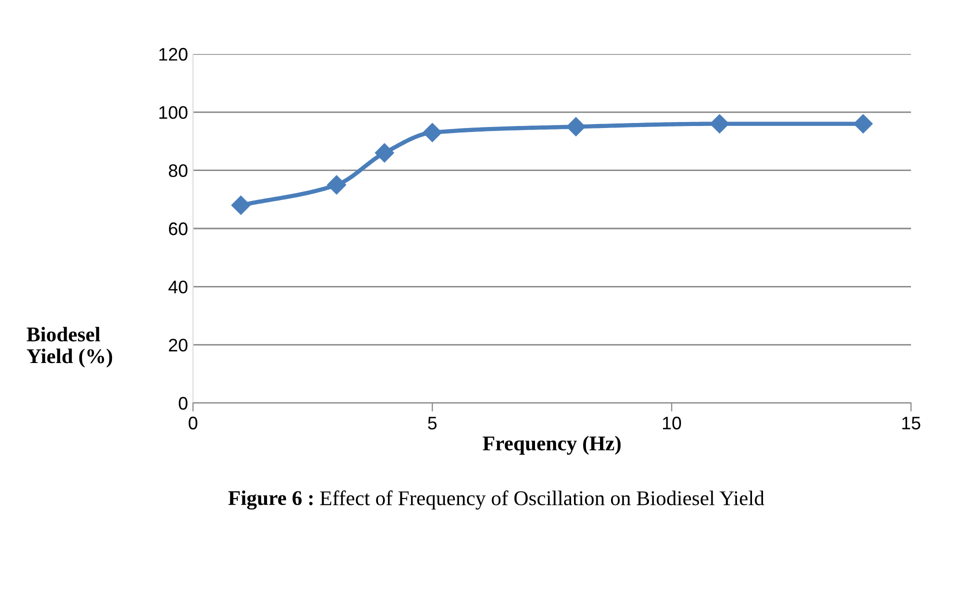 The width and height of the screenshot is (958, 601). I want to click on x-tick-label: 15, so click(911, 423).